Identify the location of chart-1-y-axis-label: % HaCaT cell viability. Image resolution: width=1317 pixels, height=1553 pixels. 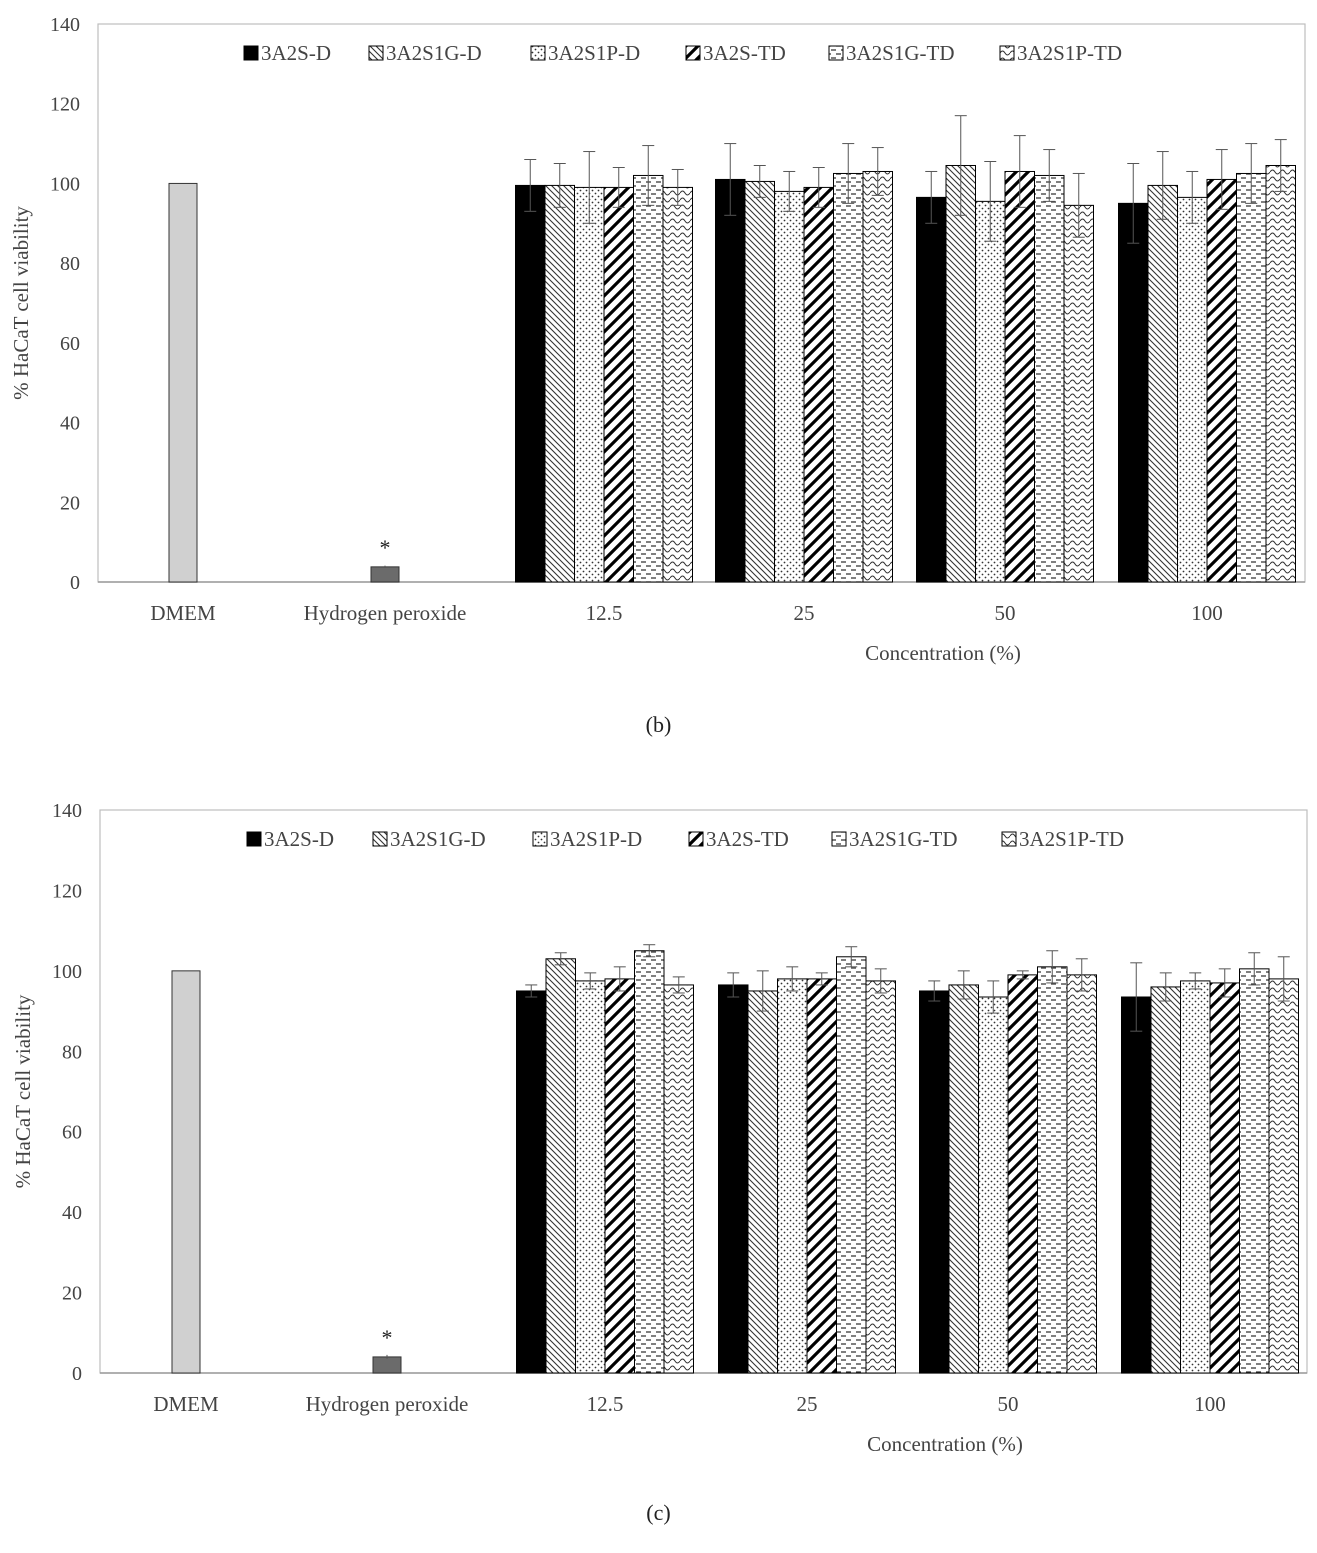
(23, 1091).